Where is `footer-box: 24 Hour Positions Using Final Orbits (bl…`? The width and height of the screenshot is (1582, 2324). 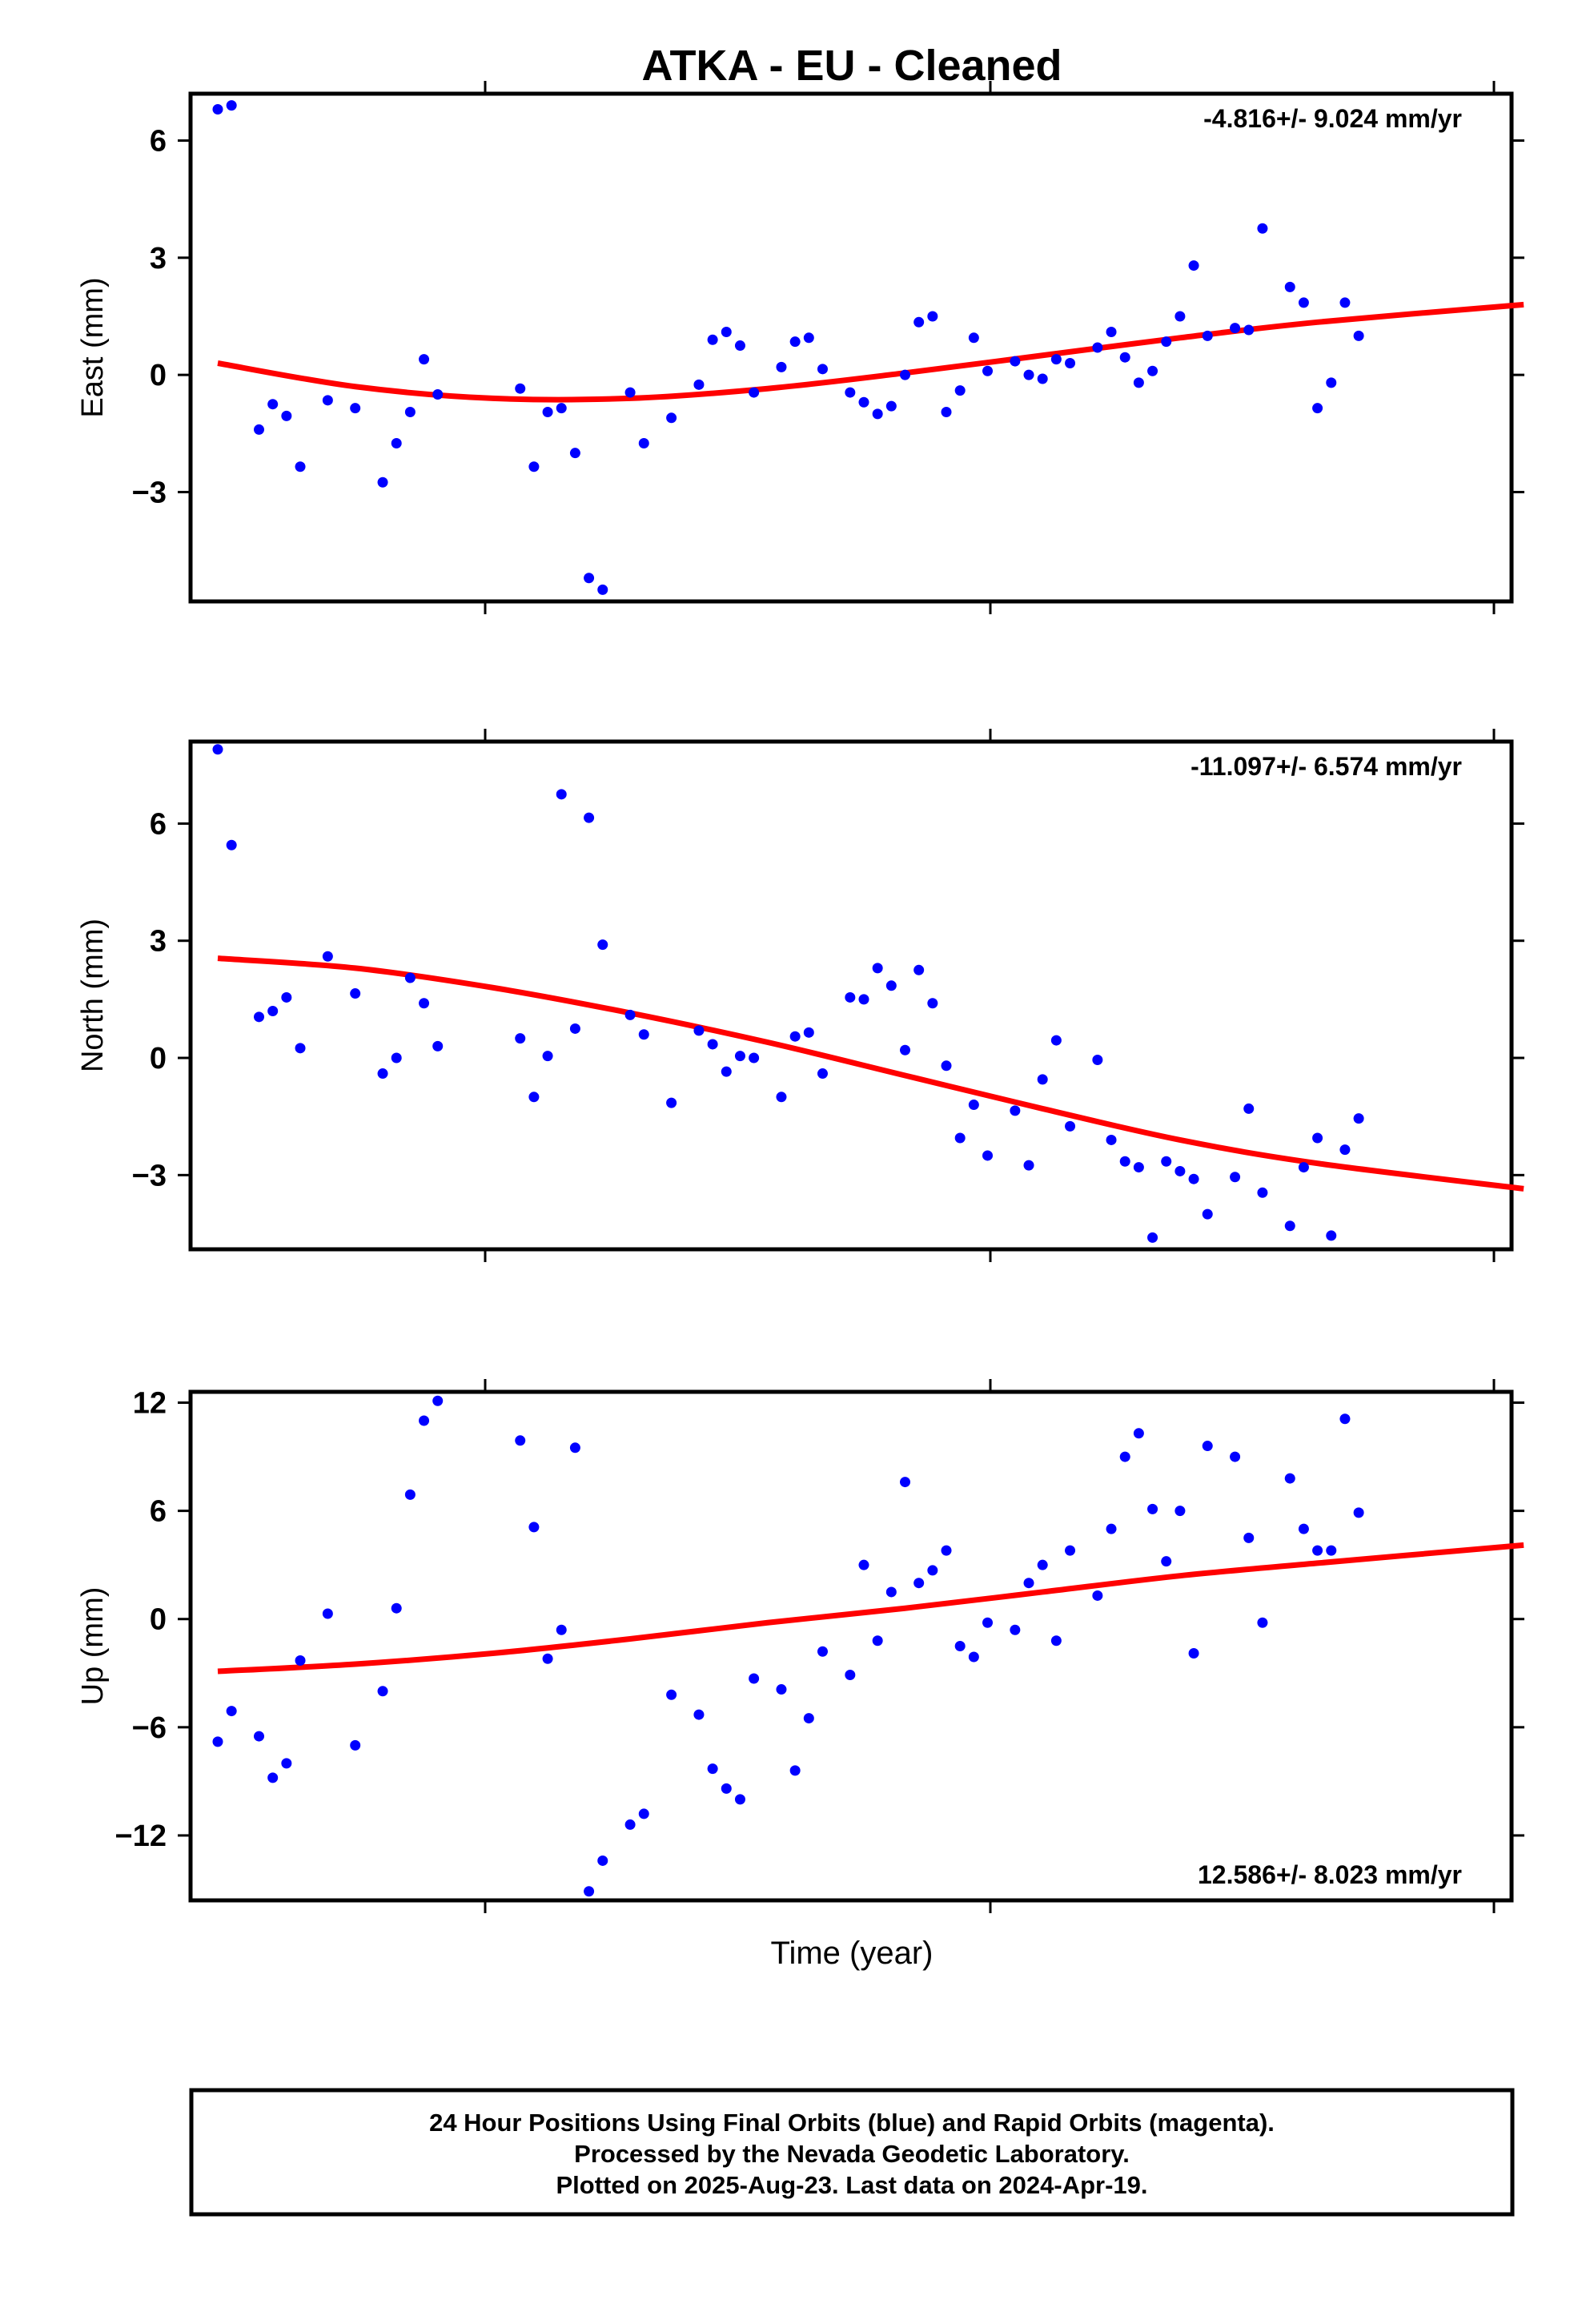 footer-box: 24 Hour Positions Using Final Orbits (bl… is located at coordinates (852, 2152).